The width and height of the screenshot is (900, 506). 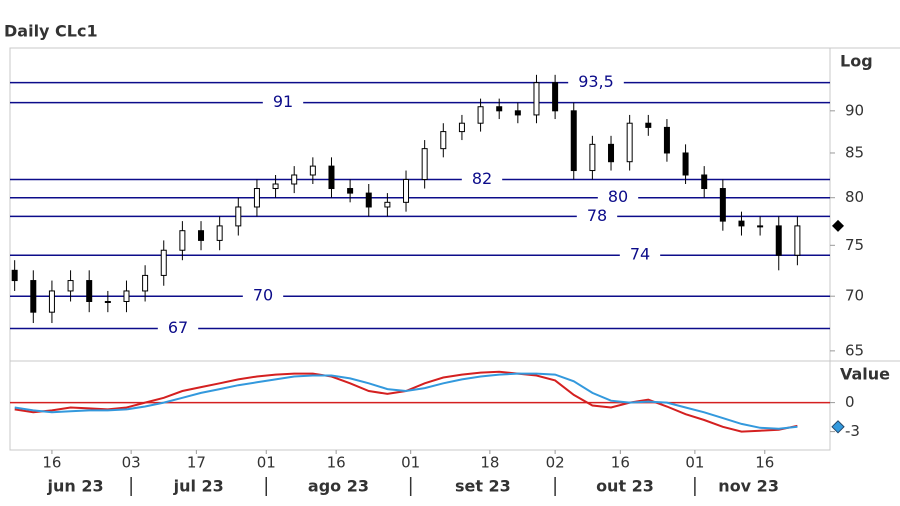 I want to click on level-label: 78, so click(x=597, y=215).